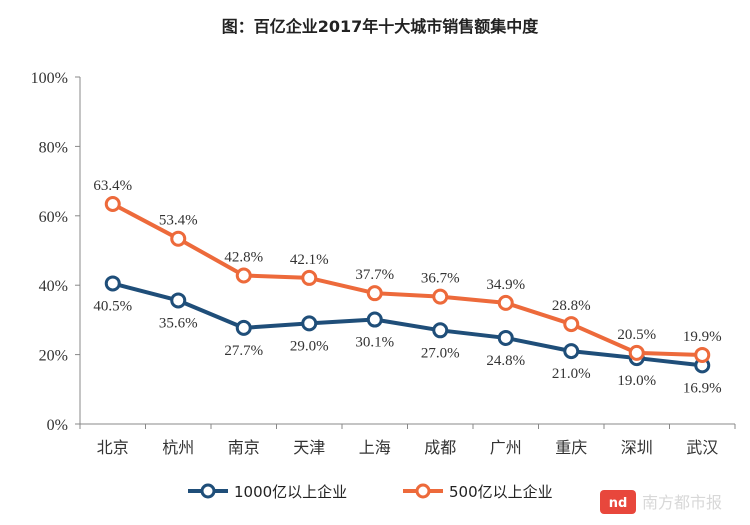  Describe the element at coordinates (243, 351) in the screenshot. I see `data-label: 27.7%` at that location.